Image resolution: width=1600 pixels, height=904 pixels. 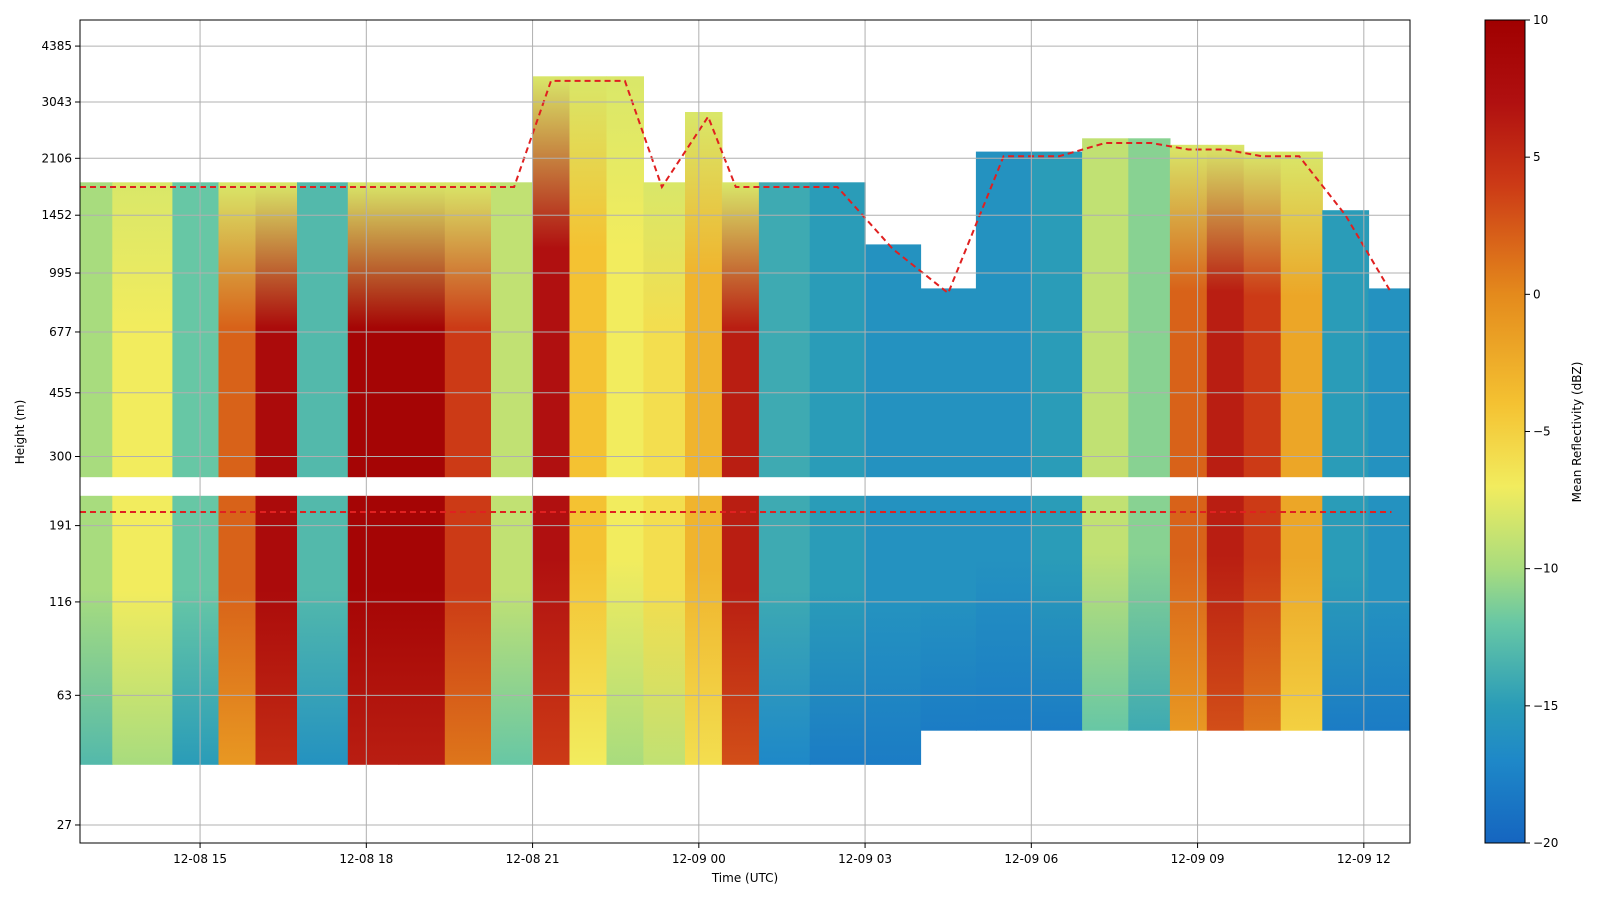 What do you see at coordinates (1545, 569) in the screenshot?
I see `colorbar-tick-label: −10` at bounding box center [1545, 569].